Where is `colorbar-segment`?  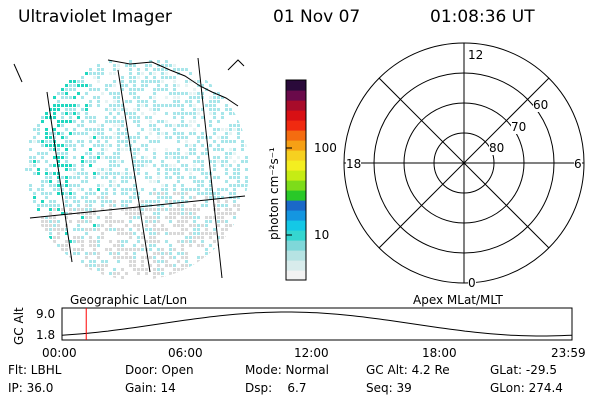
colorbar-segment is located at coordinates (296, 95).